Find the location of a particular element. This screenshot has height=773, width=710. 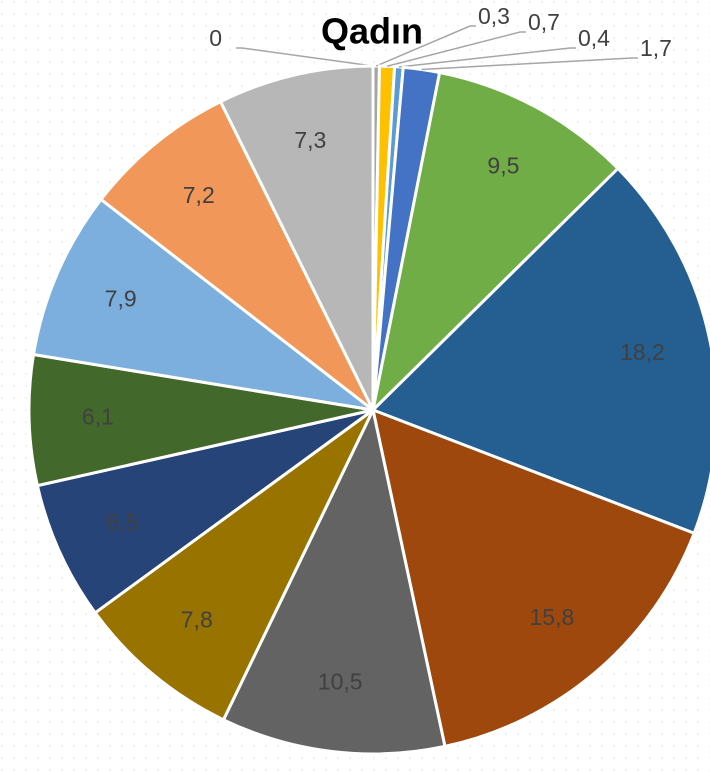

data-label: 0 is located at coordinates (215, 38).